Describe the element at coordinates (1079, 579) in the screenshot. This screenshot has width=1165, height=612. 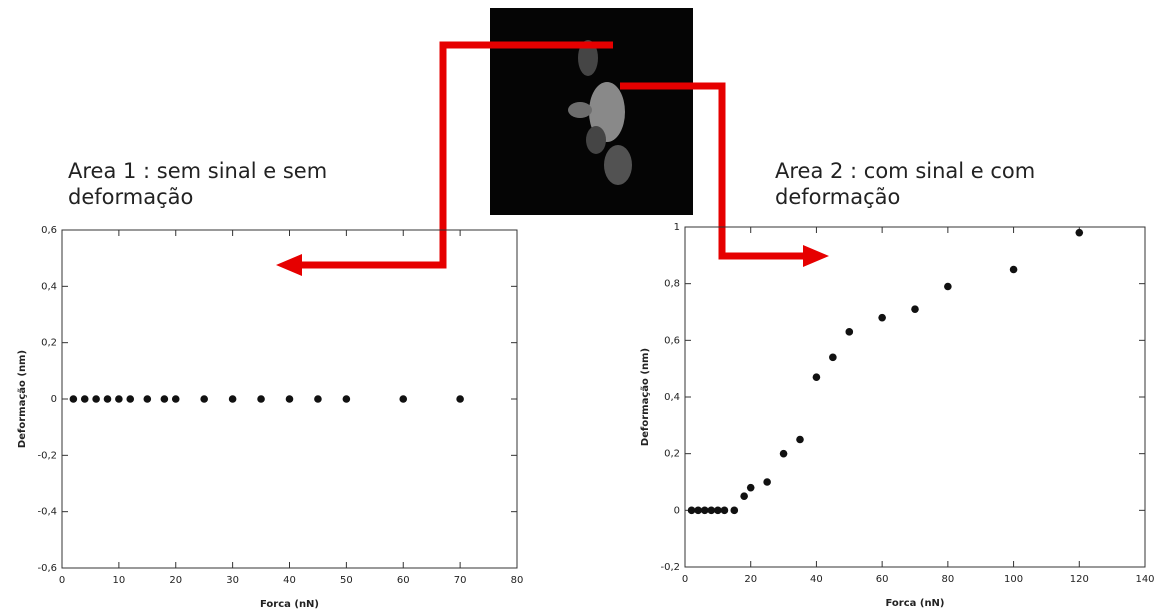
I see `x-tick-label: 120` at that location.